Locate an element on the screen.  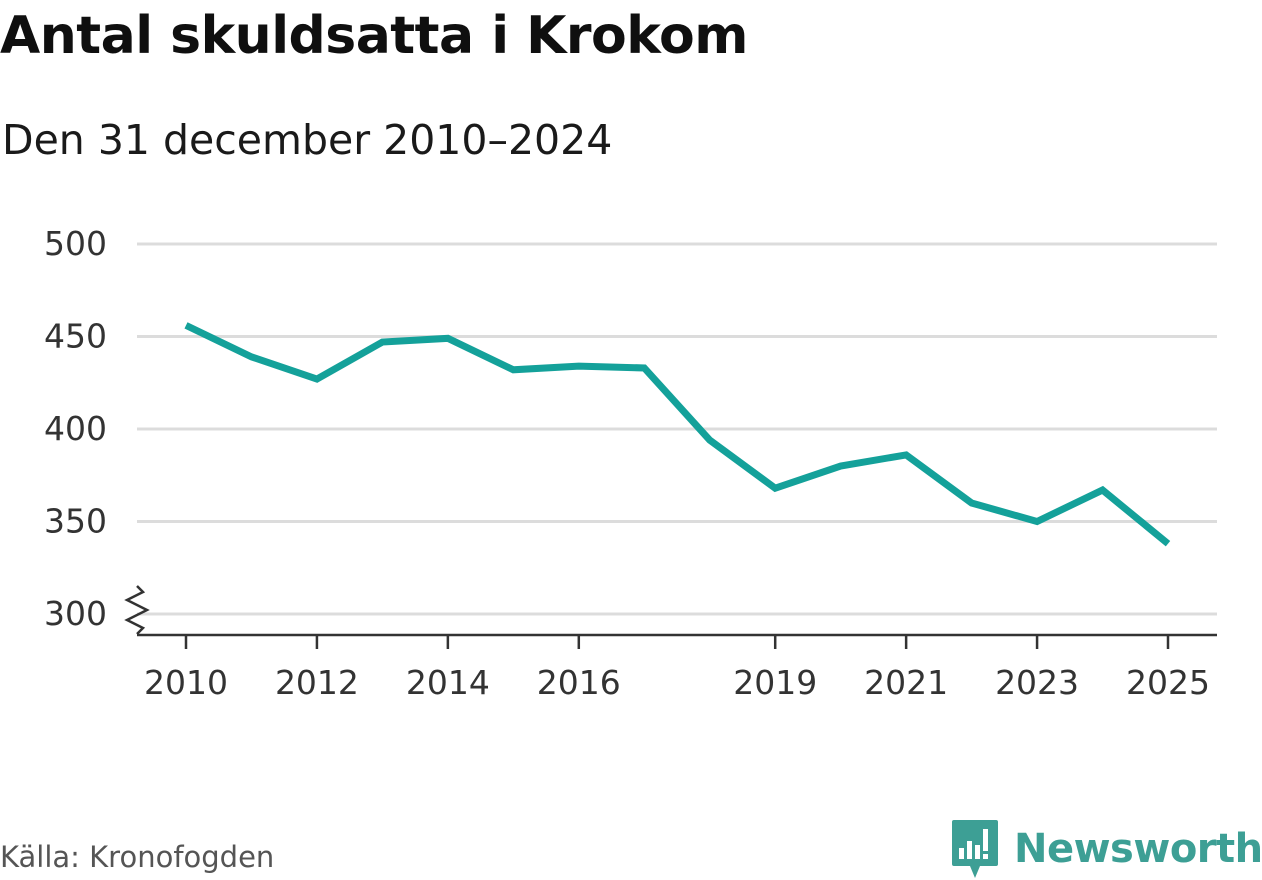
y-tick-label: 400 is located at coordinates (75, 428).